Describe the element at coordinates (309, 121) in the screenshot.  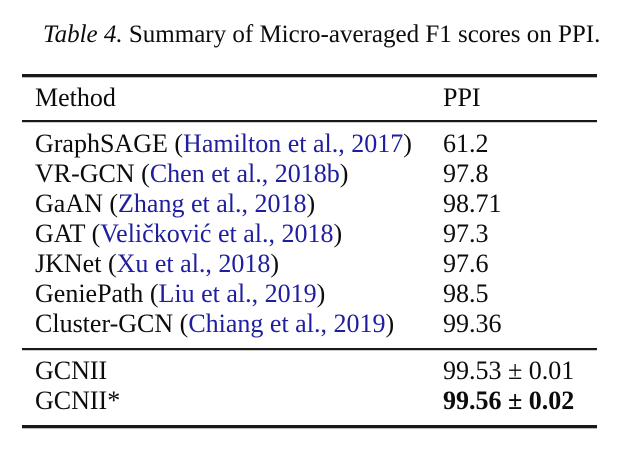
I see `table-header-rule` at that location.